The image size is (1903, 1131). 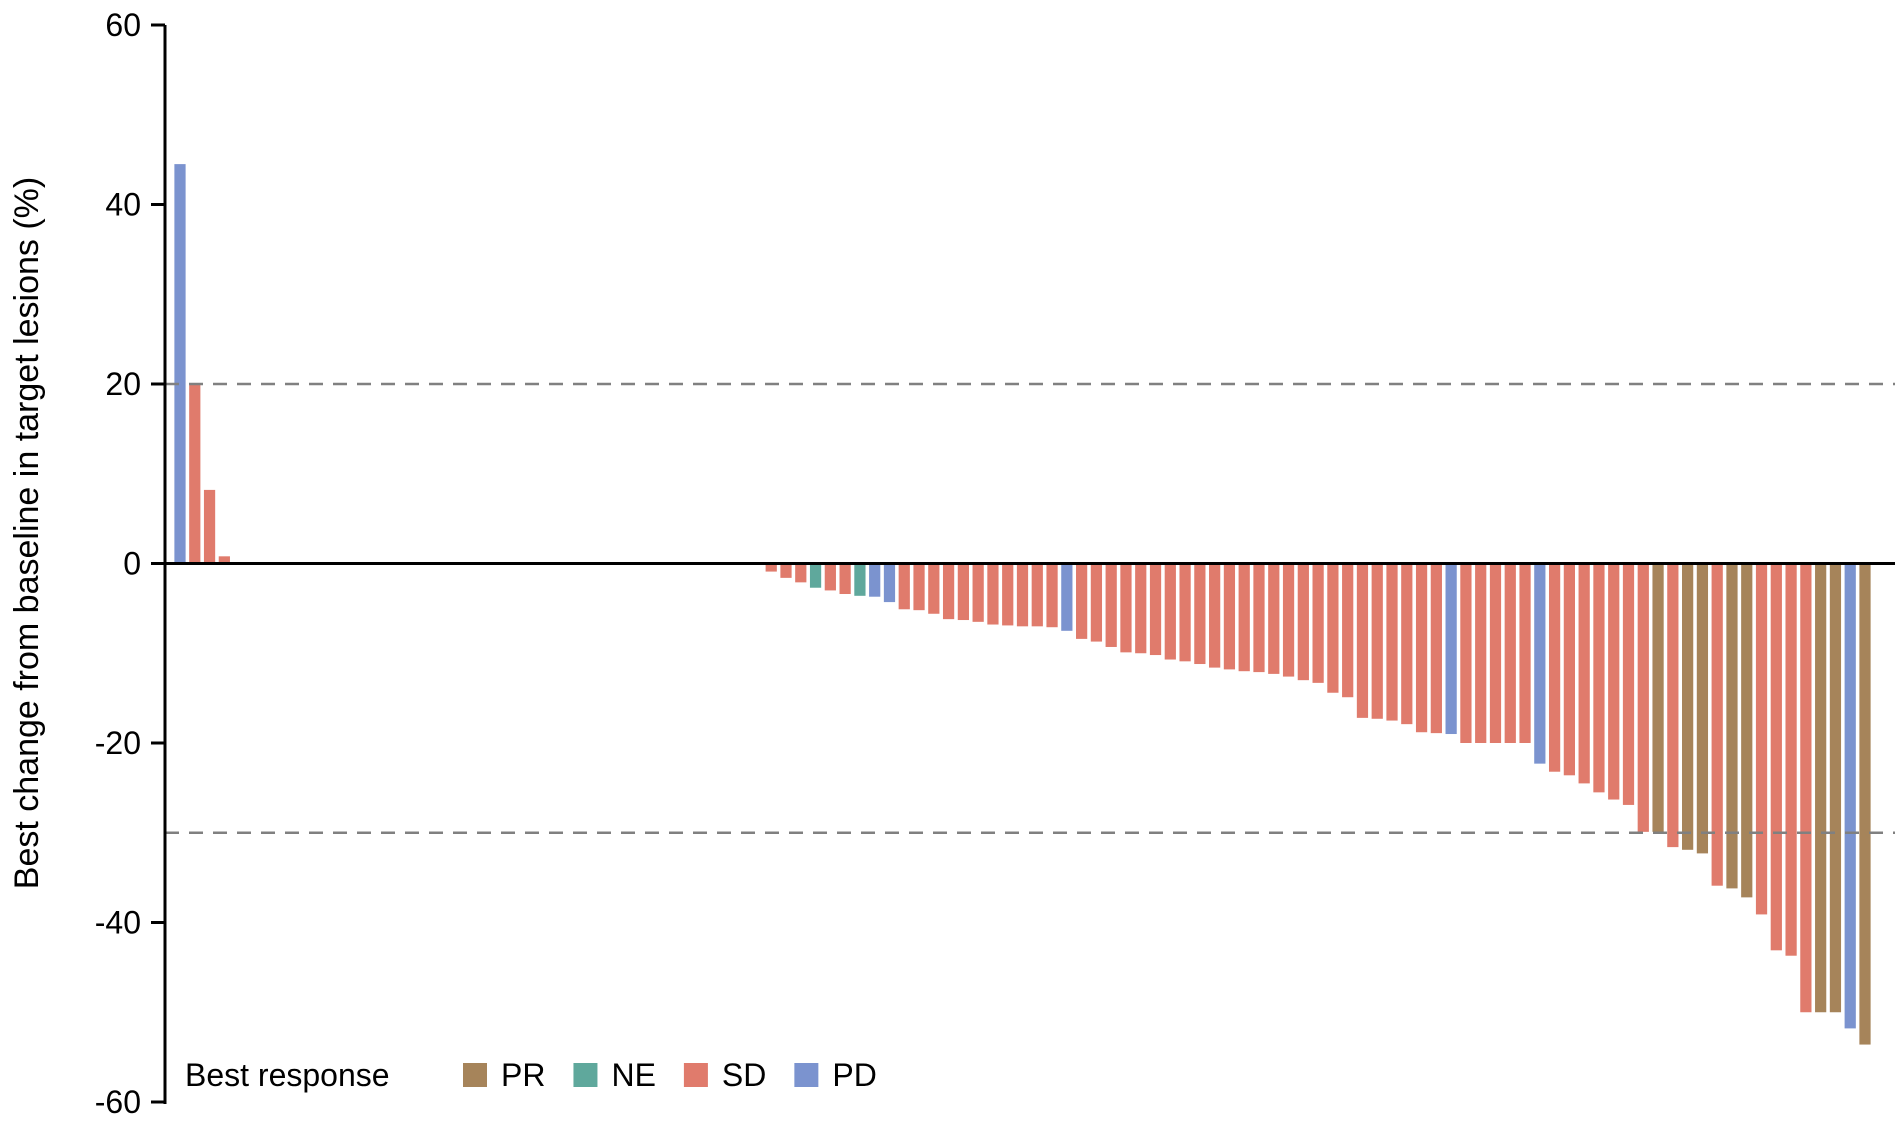 What do you see at coordinates (523, 1075) in the screenshot?
I see `legend-label-pr: PR` at bounding box center [523, 1075].